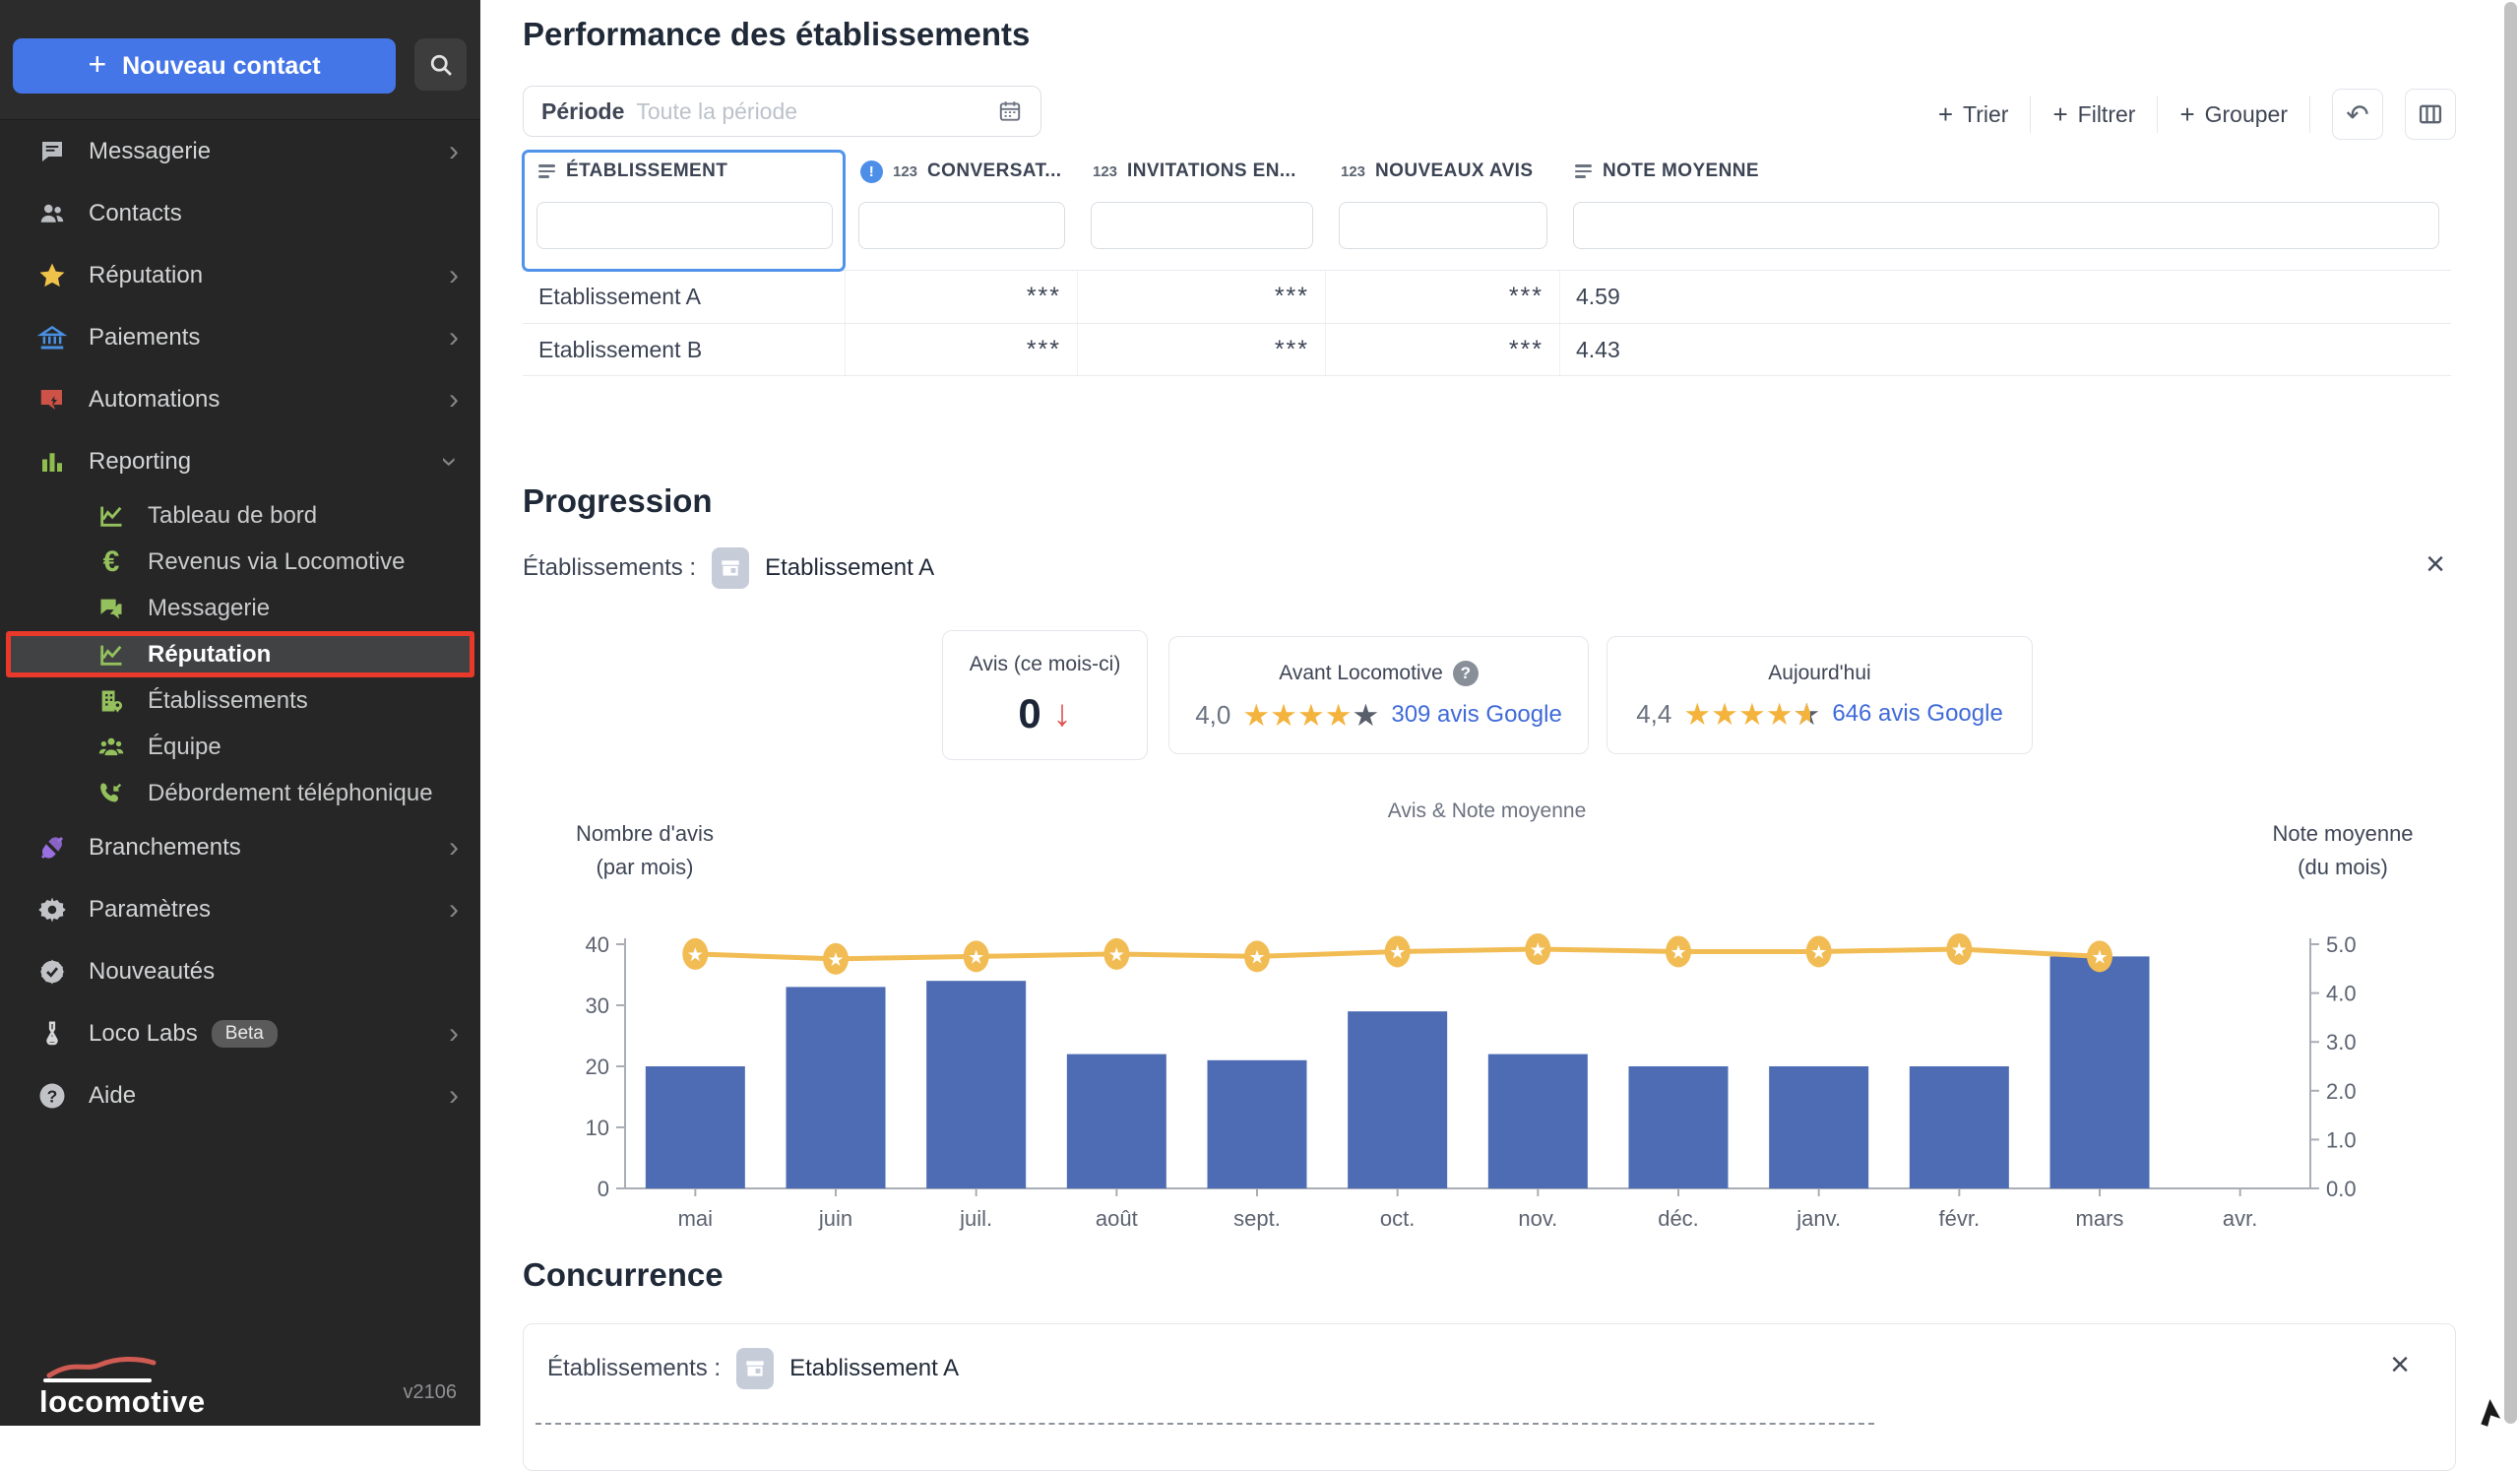 Image resolution: width=2520 pixels, height=1471 pixels. I want to click on help-icon: ?, so click(1465, 673).